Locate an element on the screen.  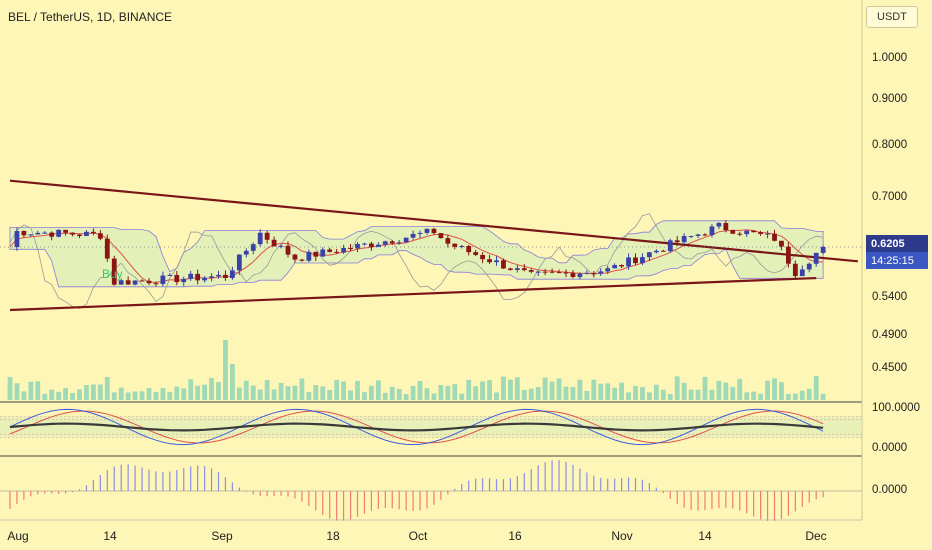
y-tick-label: 0.9000 is located at coordinates (890, 99).